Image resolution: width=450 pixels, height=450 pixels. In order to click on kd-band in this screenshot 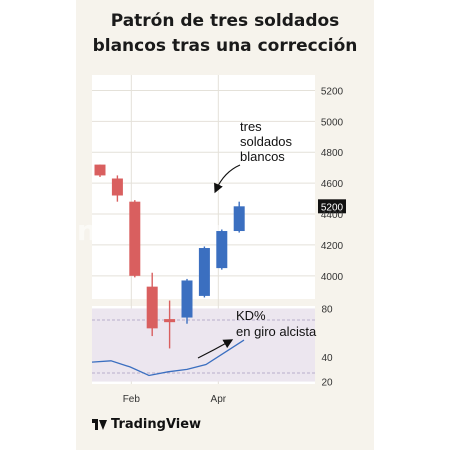, I will do `click(203, 345)`.